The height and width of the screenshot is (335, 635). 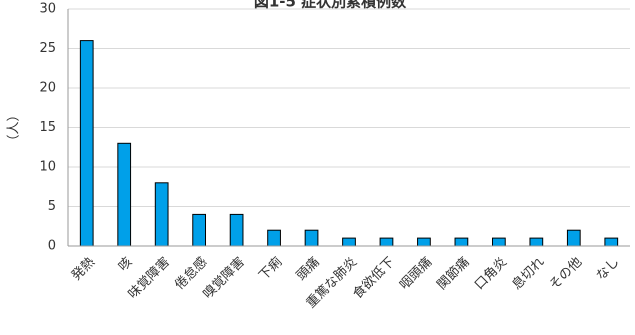 What do you see at coordinates (52, 206) in the screenshot?
I see `y-tick-label: 5` at bounding box center [52, 206].